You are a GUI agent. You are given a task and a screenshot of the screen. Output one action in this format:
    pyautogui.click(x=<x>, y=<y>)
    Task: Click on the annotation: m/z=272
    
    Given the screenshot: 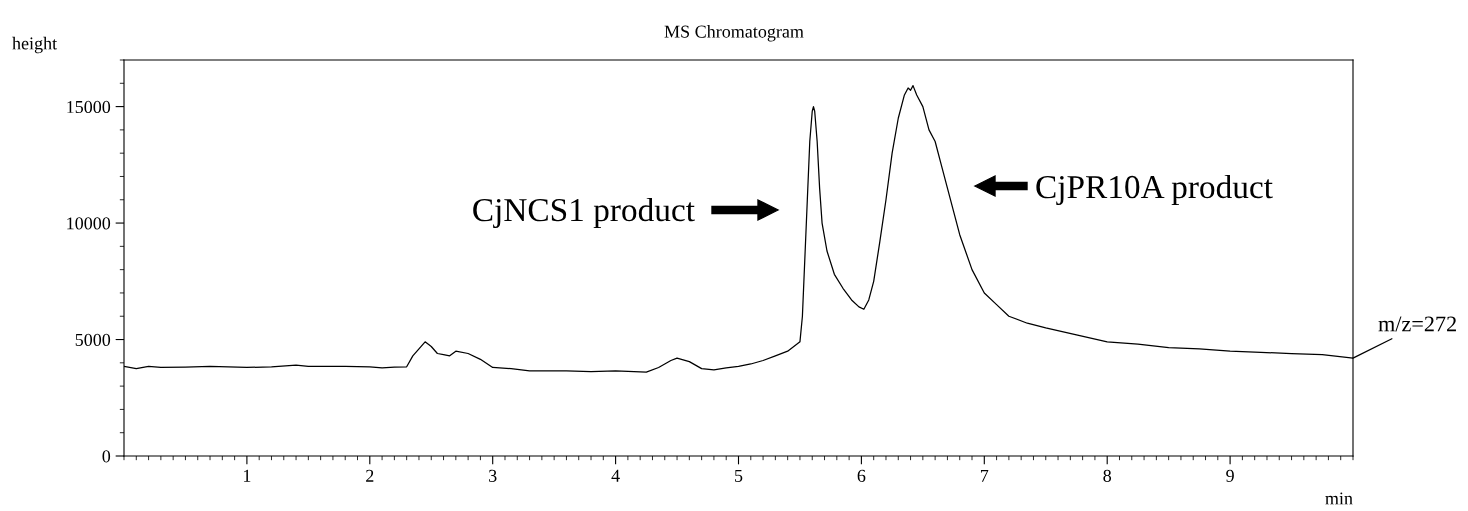 What is the action you would take?
    pyautogui.click(x=1417, y=324)
    